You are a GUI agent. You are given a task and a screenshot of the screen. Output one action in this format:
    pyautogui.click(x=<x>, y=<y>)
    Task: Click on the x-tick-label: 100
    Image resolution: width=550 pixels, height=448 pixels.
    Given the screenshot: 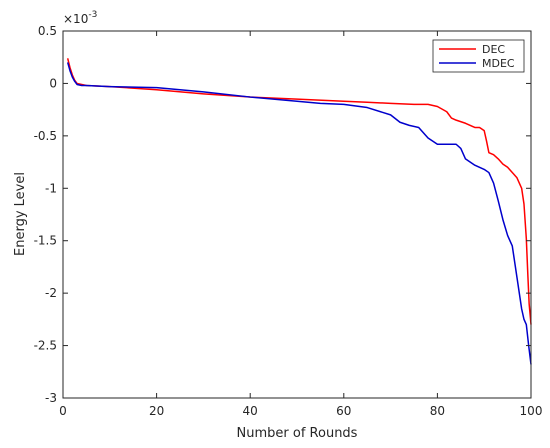 What is the action you would take?
    pyautogui.click(x=531, y=411)
    